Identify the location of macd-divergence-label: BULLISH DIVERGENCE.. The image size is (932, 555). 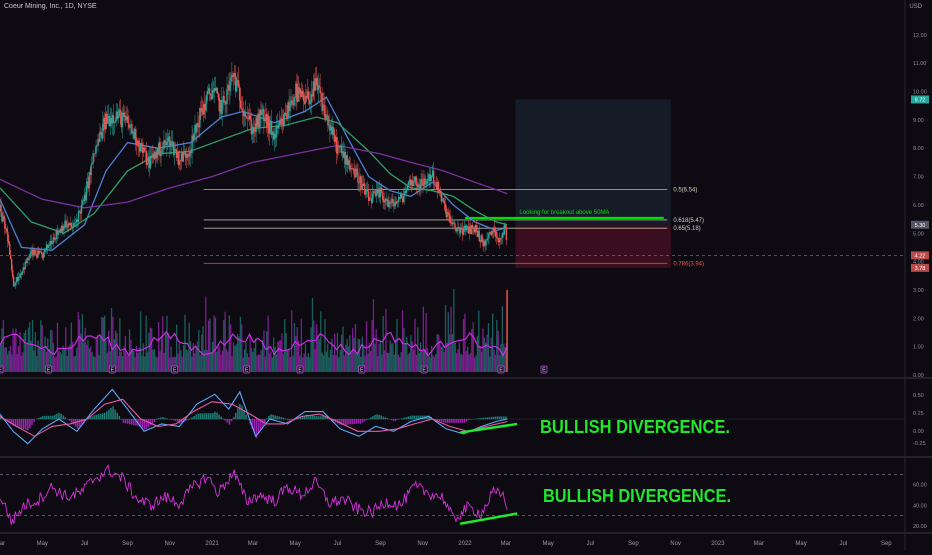
(635, 427).